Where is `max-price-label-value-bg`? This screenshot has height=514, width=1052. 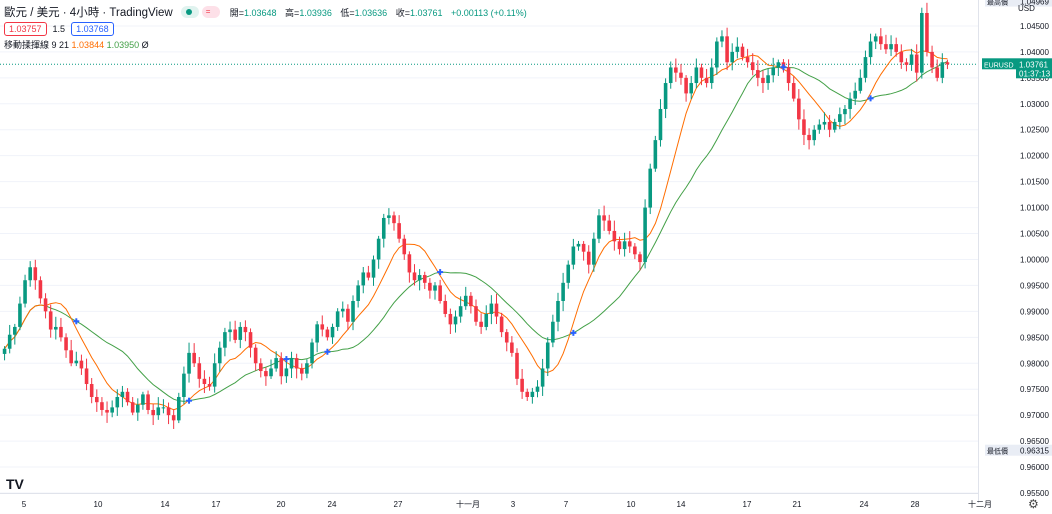 max-price-label-value-bg is located at coordinates (1035, 3).